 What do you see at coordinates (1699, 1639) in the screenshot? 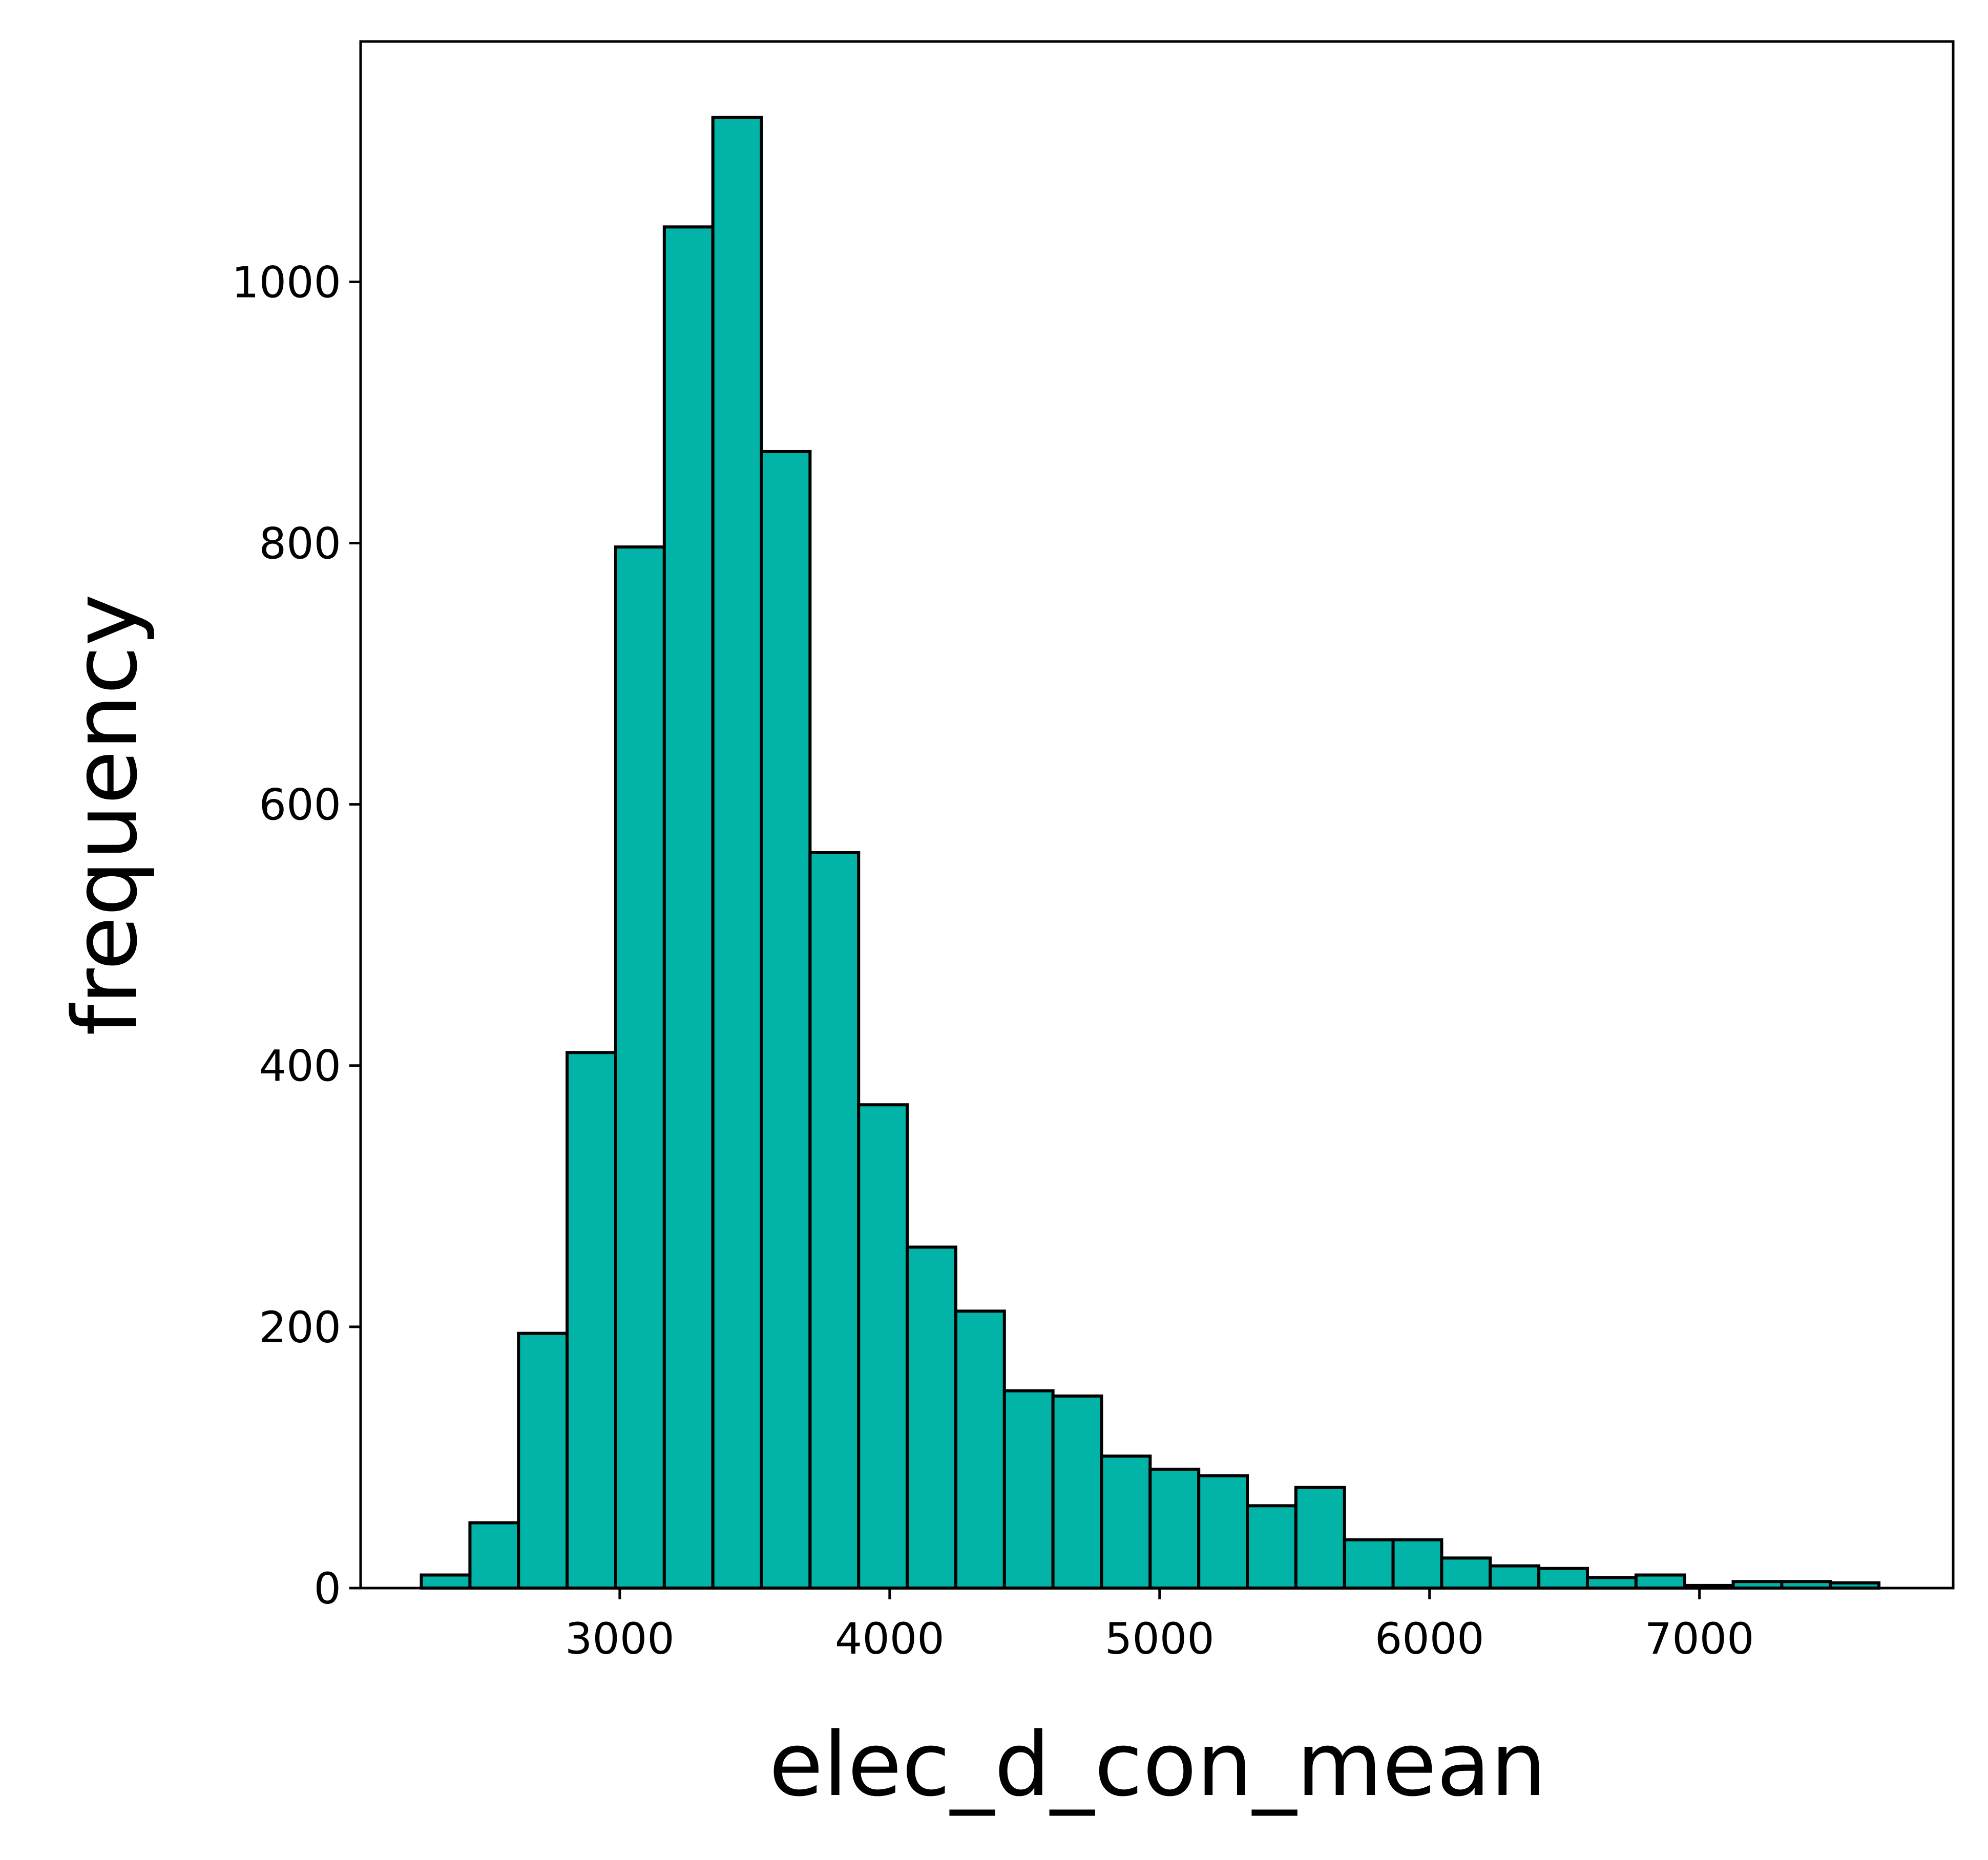
I see `x-tick-label: 7000` at bounding box center [1699, 1639].